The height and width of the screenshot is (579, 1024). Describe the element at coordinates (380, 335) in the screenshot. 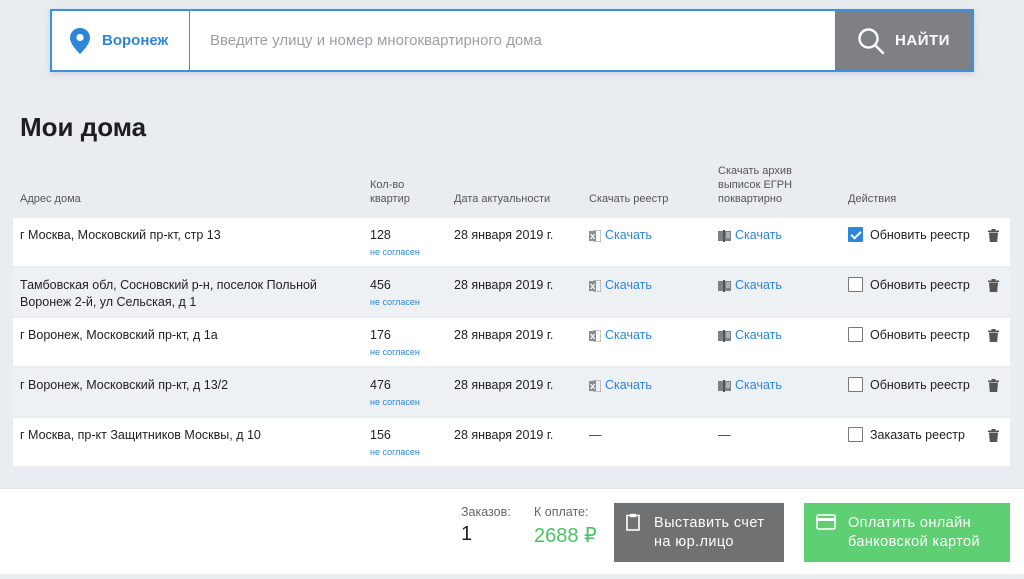

I see `row-flats-count: 176` at that location.